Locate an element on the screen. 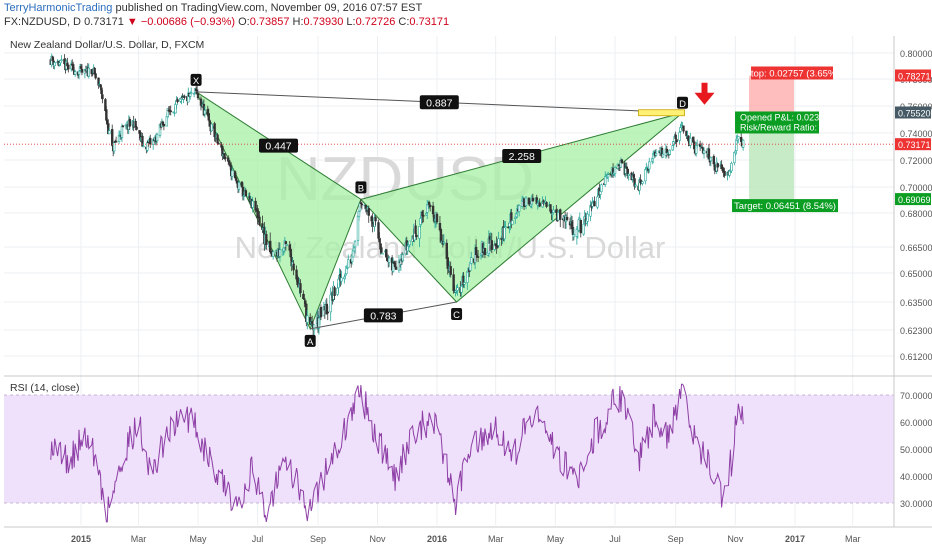 The width and height of the screenshot is (932, 550). time-tick-label: Sep is located at coordinates (318, 539).